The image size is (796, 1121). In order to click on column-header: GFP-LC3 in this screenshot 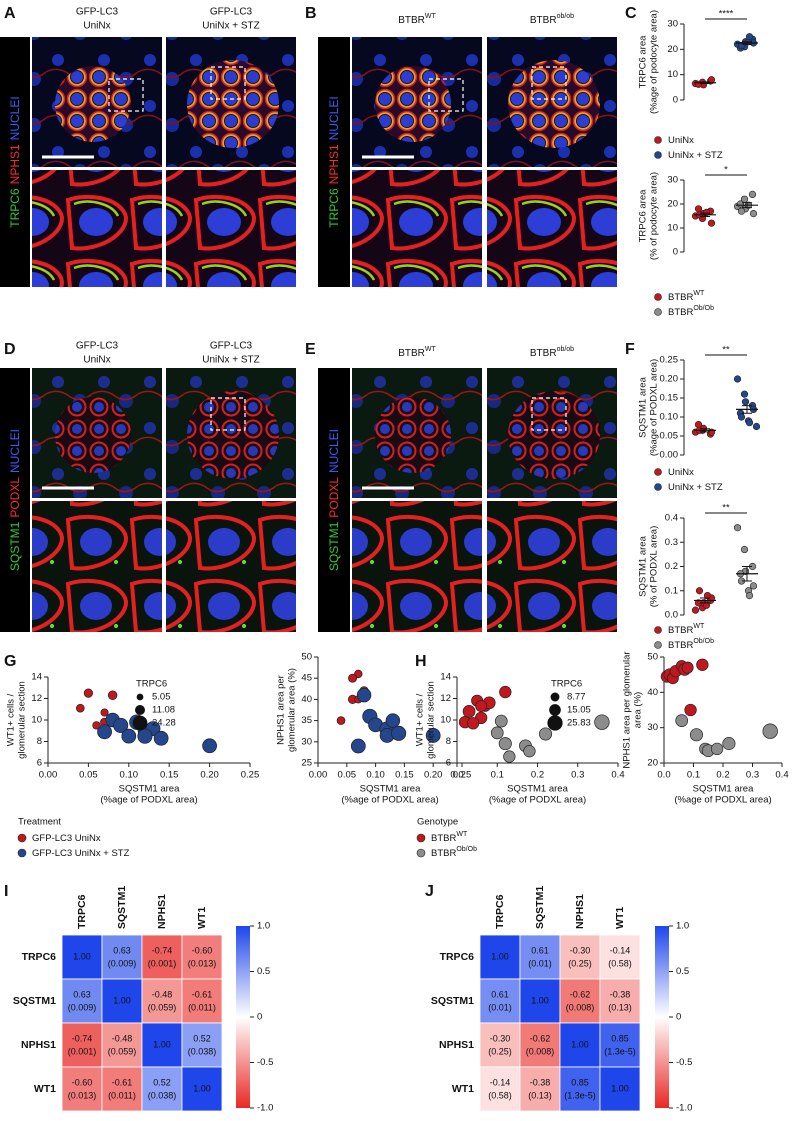, I will do `click(231, 12)`.